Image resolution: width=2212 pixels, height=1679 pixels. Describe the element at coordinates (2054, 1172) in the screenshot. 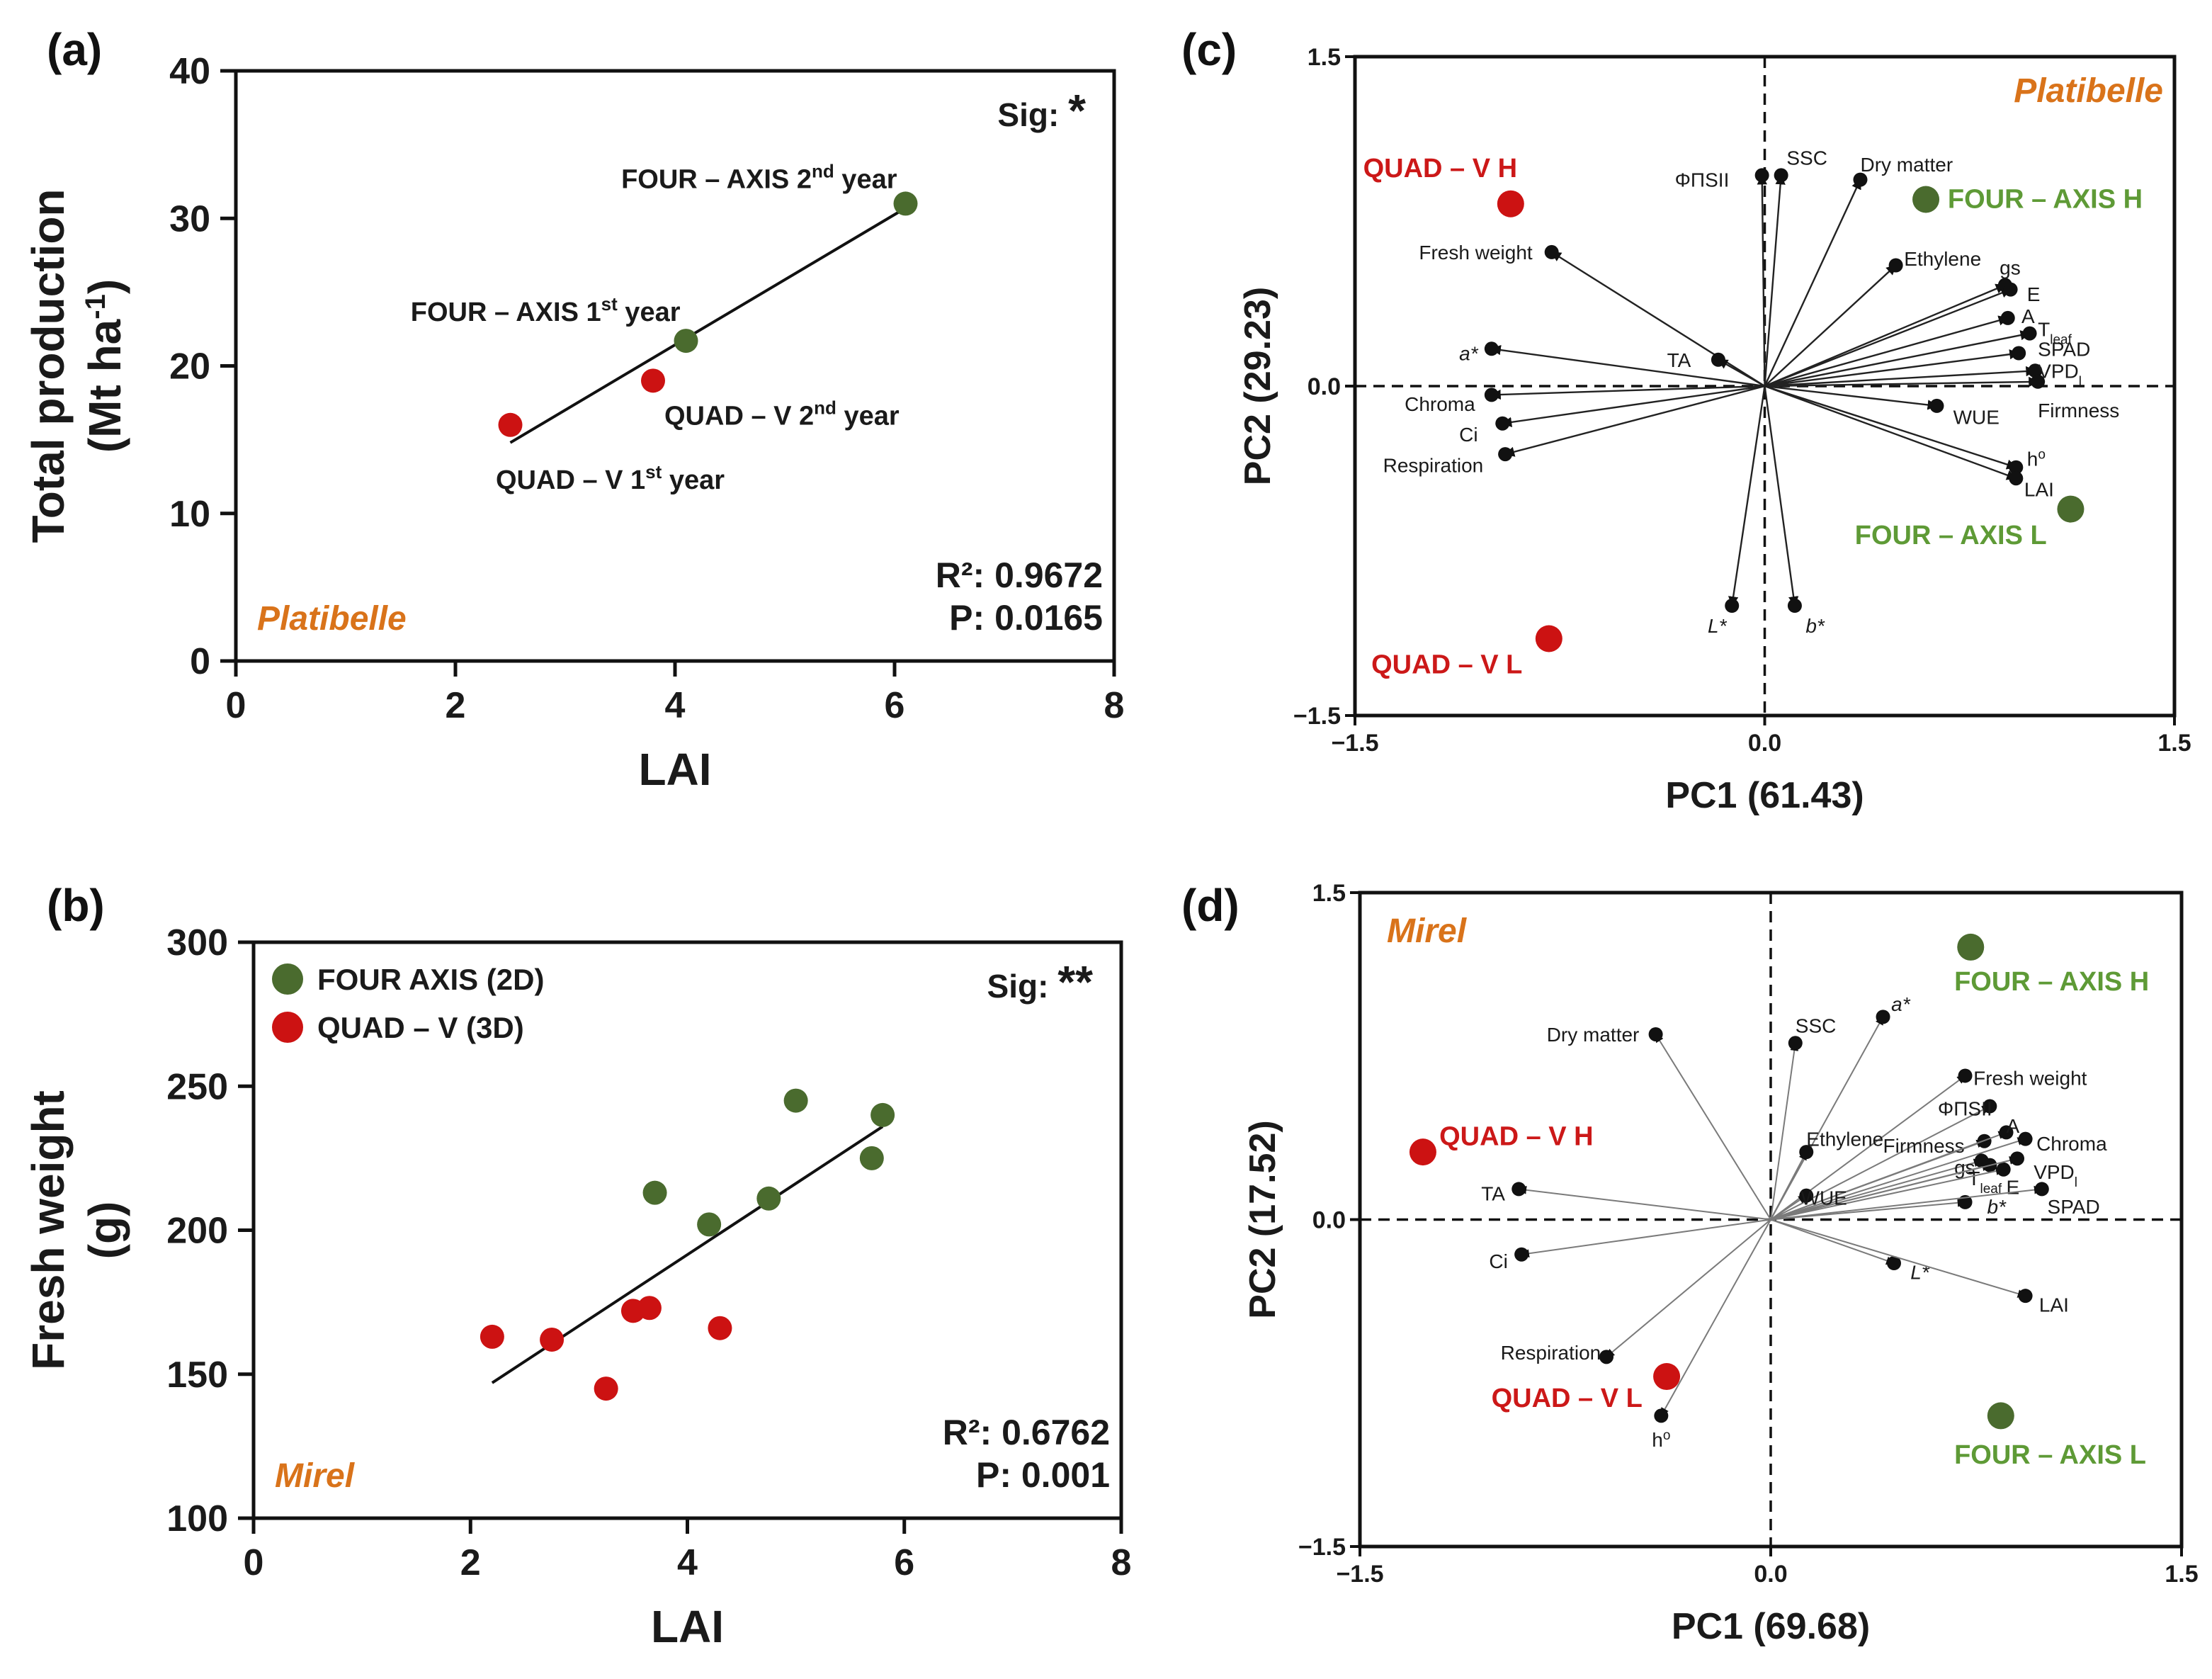

I see `variable-name: VPD` at that location.